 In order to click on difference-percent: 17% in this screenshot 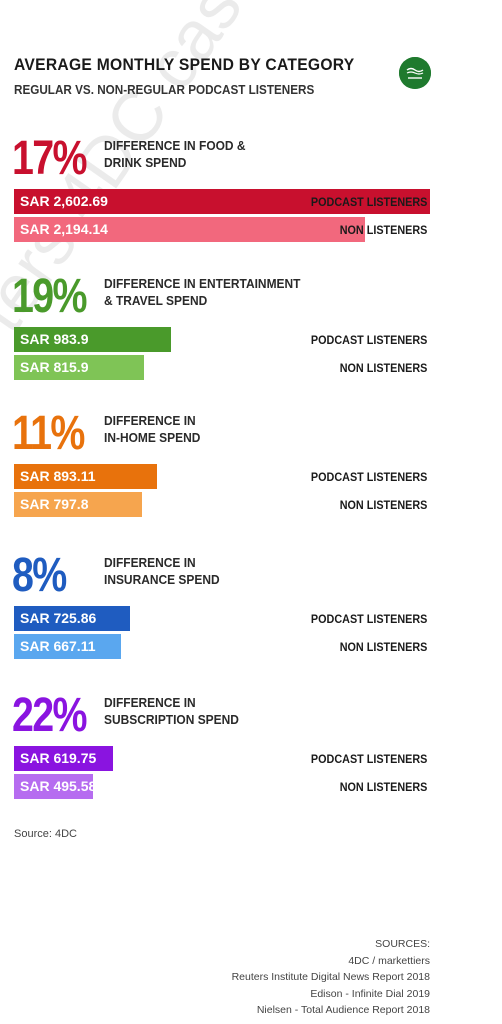, I will do `click(50, 158)`.